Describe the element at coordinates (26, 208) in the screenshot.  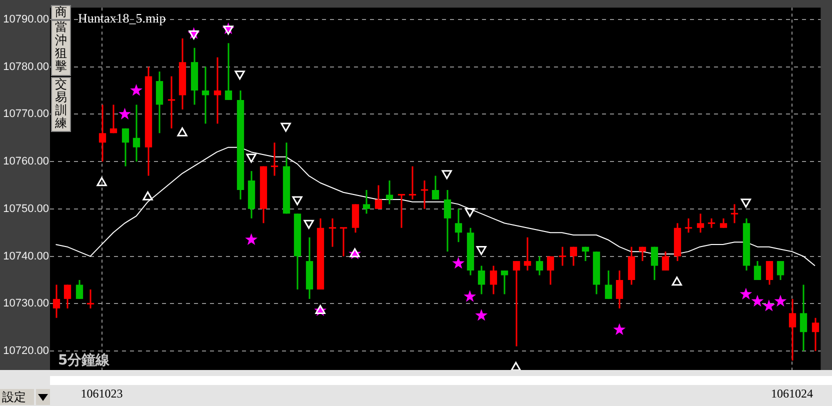
I see `y-tick-label: 10750.00` at that location.